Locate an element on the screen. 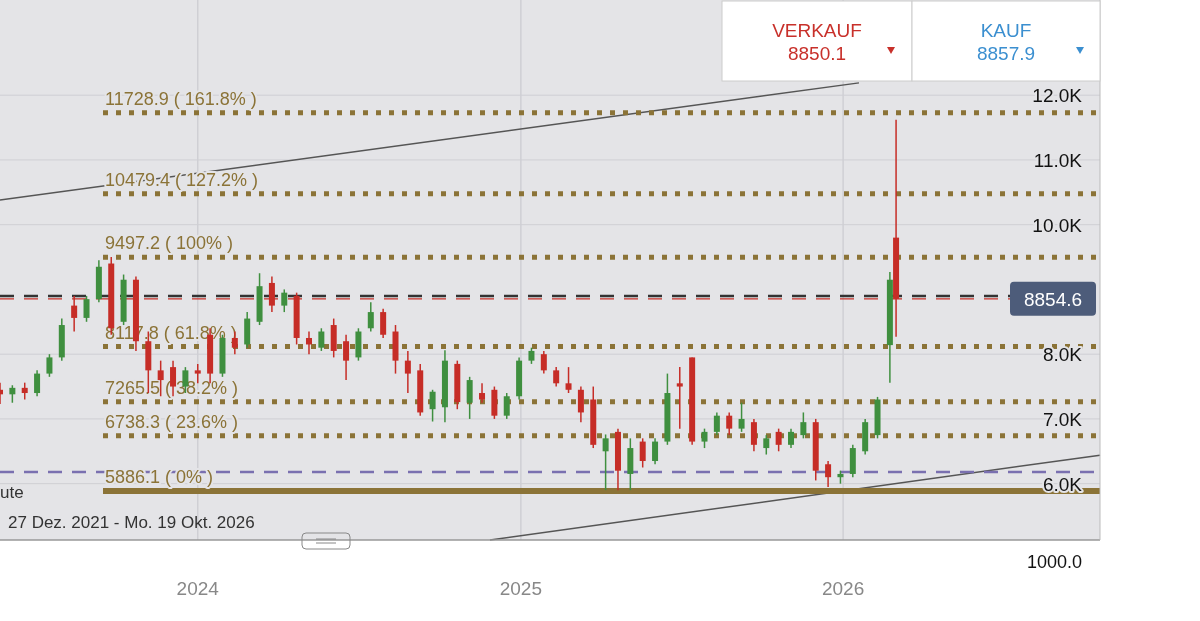 The height and width of the screenshot is (621, 1200). y-tick-label: 10.0K is located at coordinates (1057, 225).